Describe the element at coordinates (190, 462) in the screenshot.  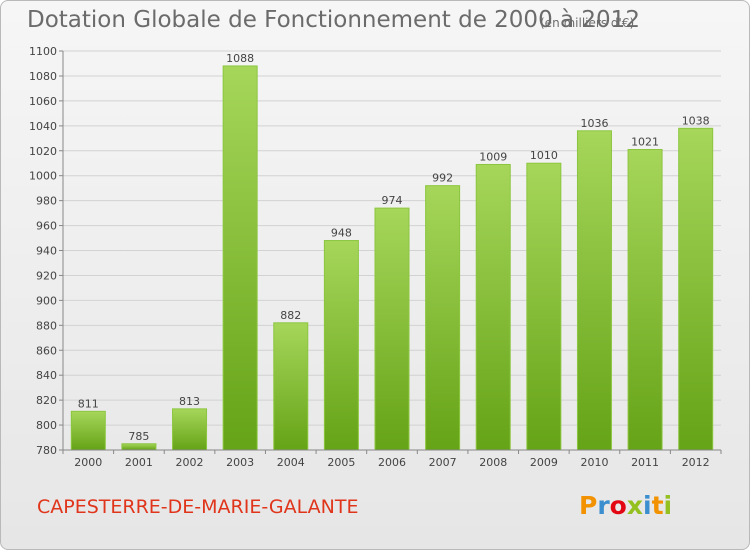
I see `x-tick-label: 2002` at that location.